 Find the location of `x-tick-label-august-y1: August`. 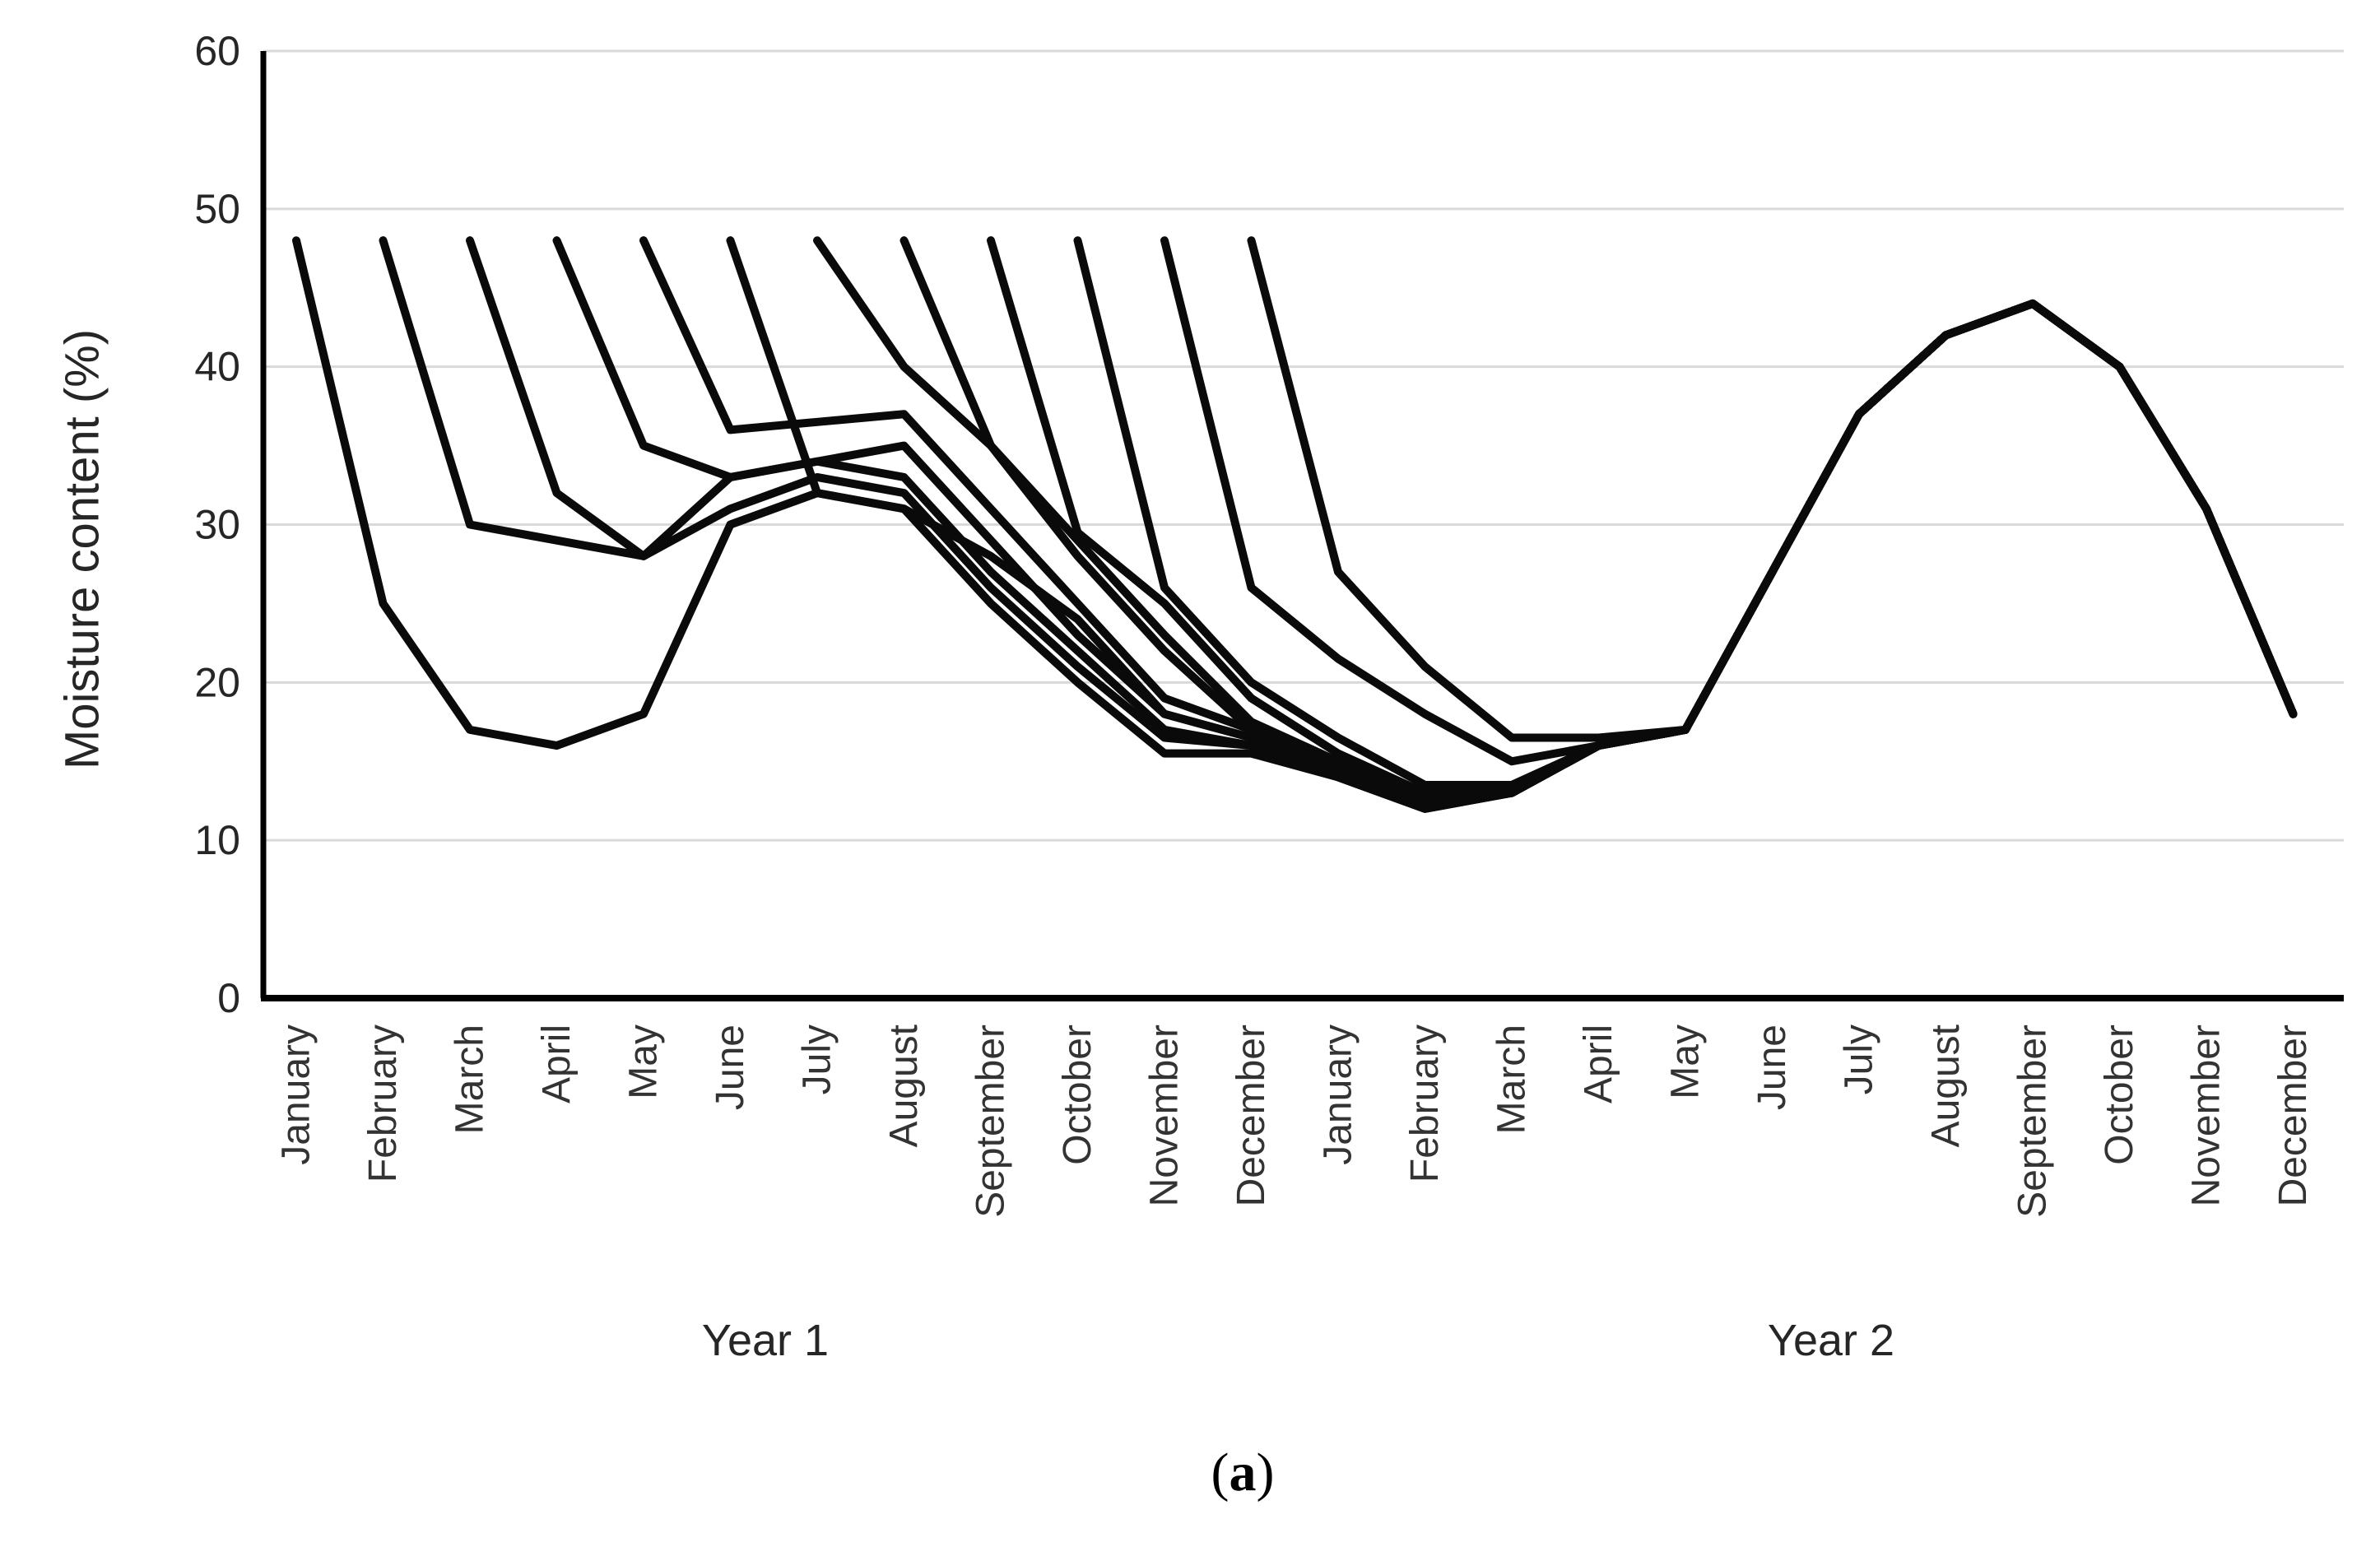

x-tick-label-august-y1: August is located at coordinates (904, 1085).